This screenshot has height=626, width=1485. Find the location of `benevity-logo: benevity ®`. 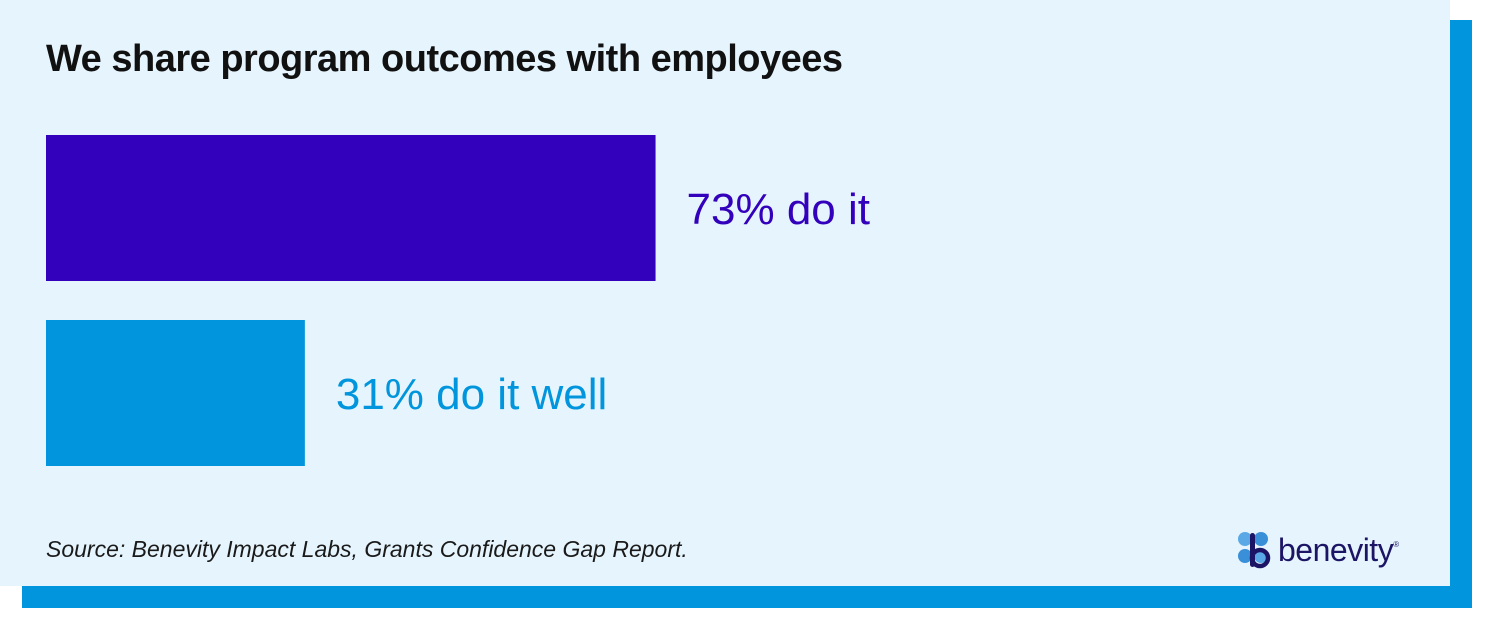

benevity-logo: benevity ® is located at coordinates (1317, 550).